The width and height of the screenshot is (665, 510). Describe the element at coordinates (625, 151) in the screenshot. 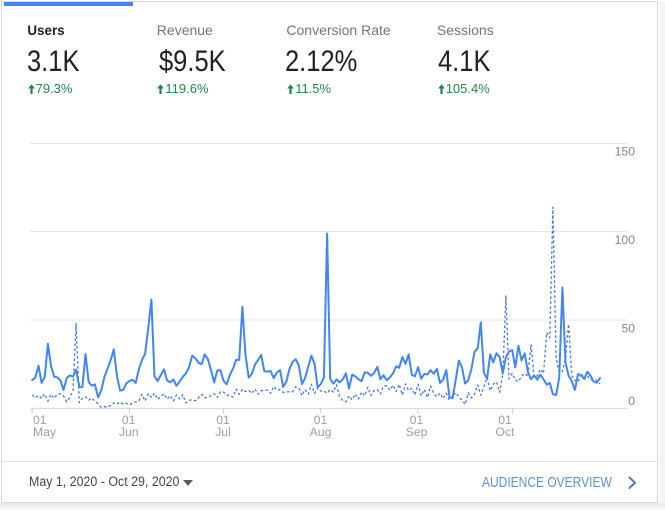

I see `svg-text: 150` at that location.